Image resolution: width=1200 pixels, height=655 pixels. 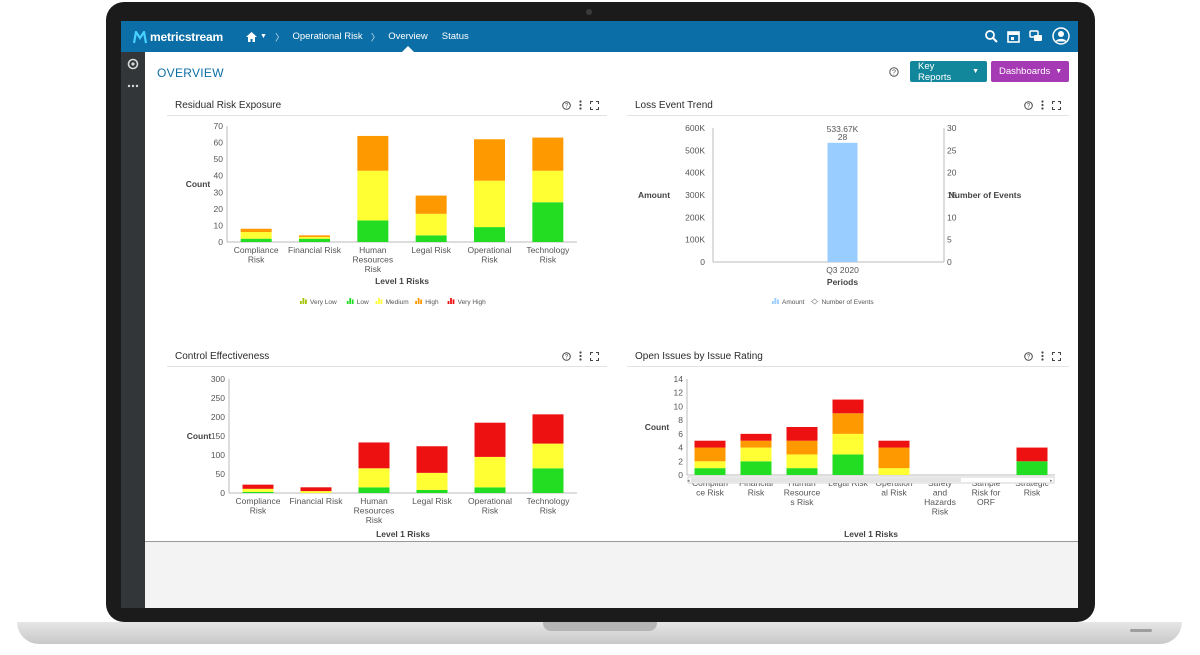 I want to click on y-tick-label: 200K, so click(x=695, y=217).